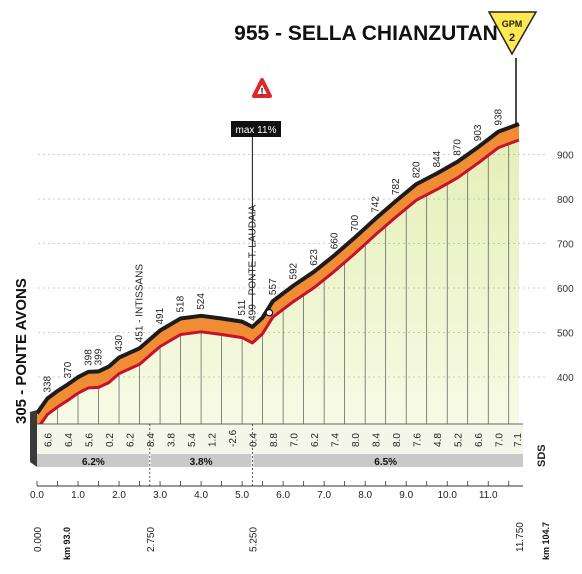  Describe the element at coordinates (233, 438) in the screenshot. I see `segment-gradient-label: -2.6` at that location.